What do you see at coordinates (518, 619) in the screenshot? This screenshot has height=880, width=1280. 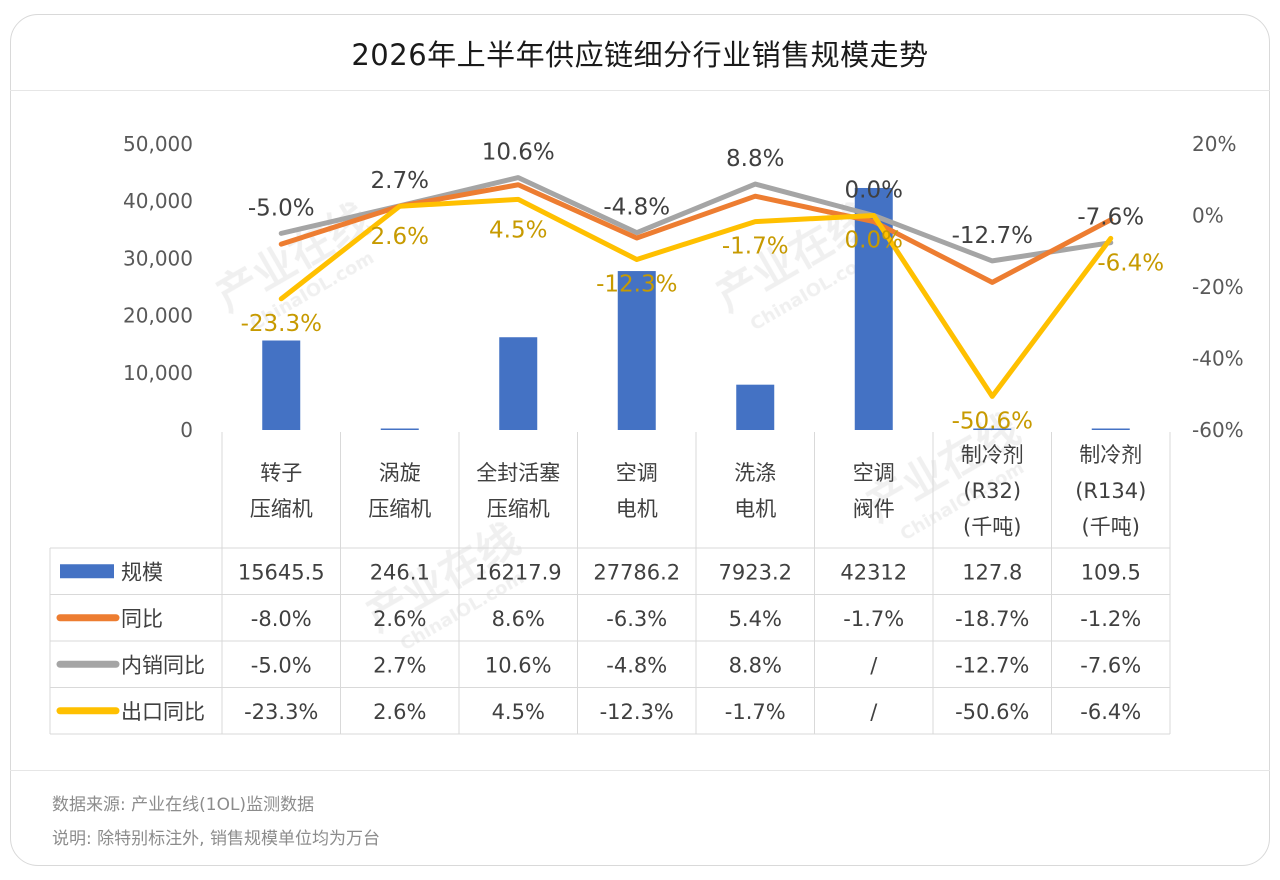 I see `table-cell: 8.6%` at bounding box center [518, 619].